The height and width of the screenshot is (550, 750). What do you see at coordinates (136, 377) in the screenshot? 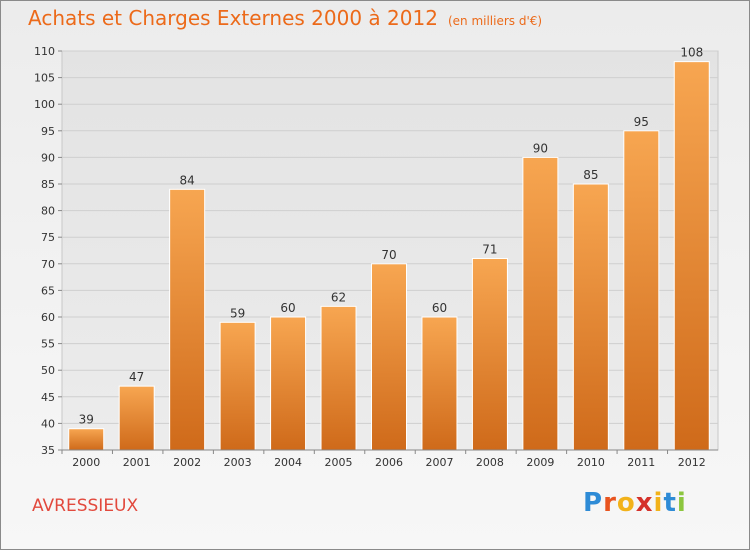
I see `bar-value-label: 47` at bounding box center [136, 377].